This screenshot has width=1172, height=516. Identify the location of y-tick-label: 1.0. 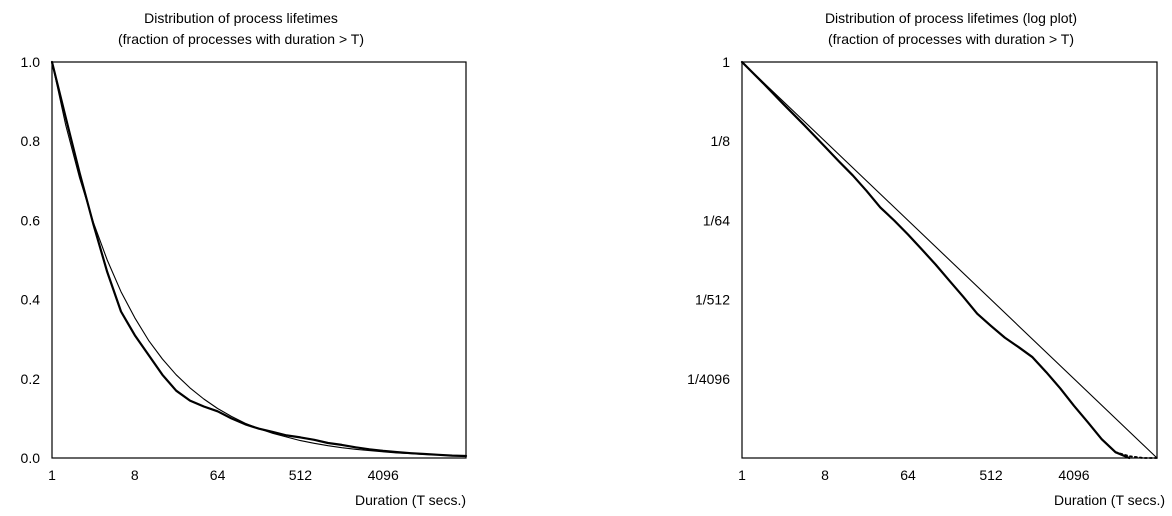
(31, 62).